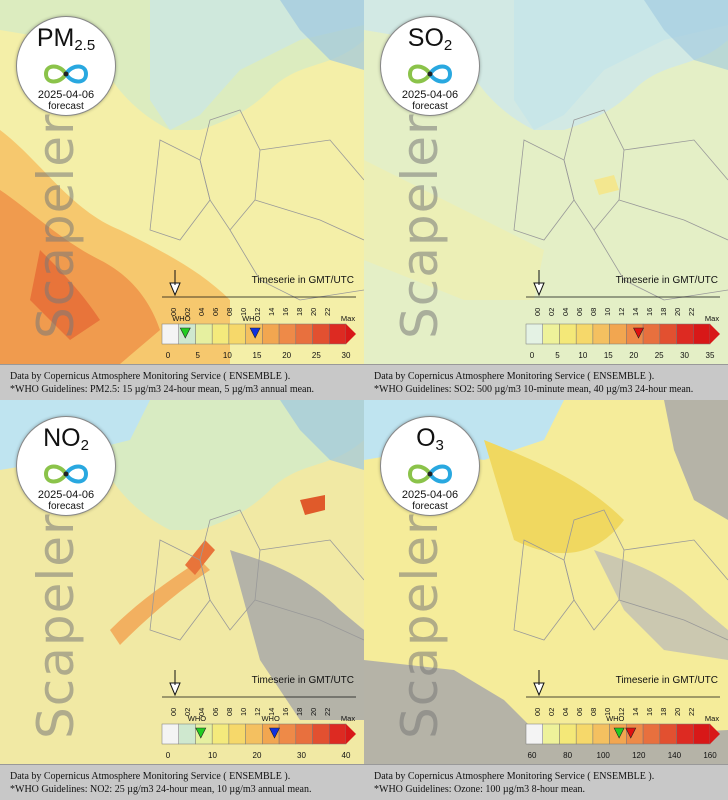 This screenshot has height=800, width=728. I want to click on pollutant-name: PM2.5, so click(66, 42).